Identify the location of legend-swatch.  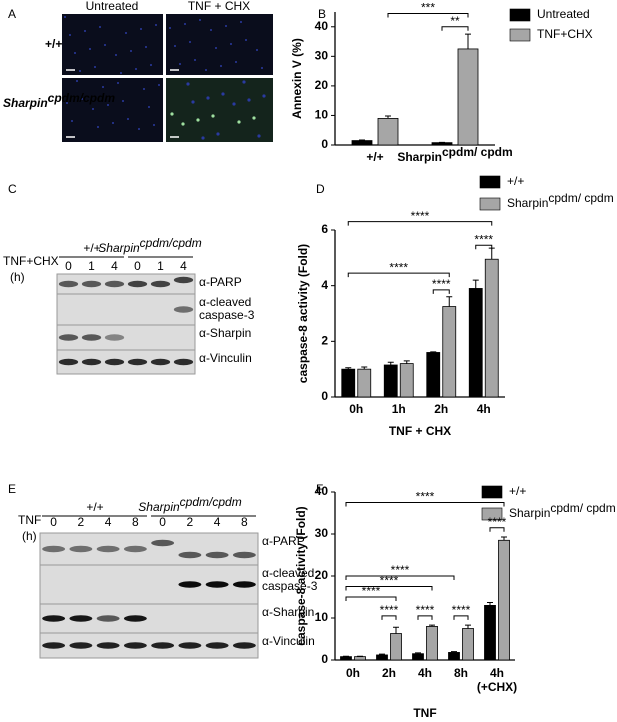
(520, 35).